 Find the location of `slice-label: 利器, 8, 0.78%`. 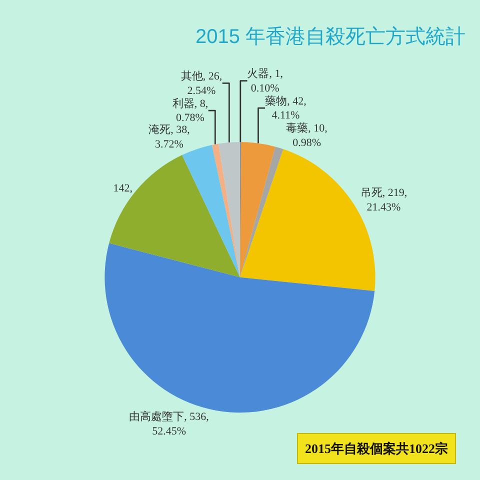

slice-label: 利器, 8, 0.78% is located at coordinates (190, 110).